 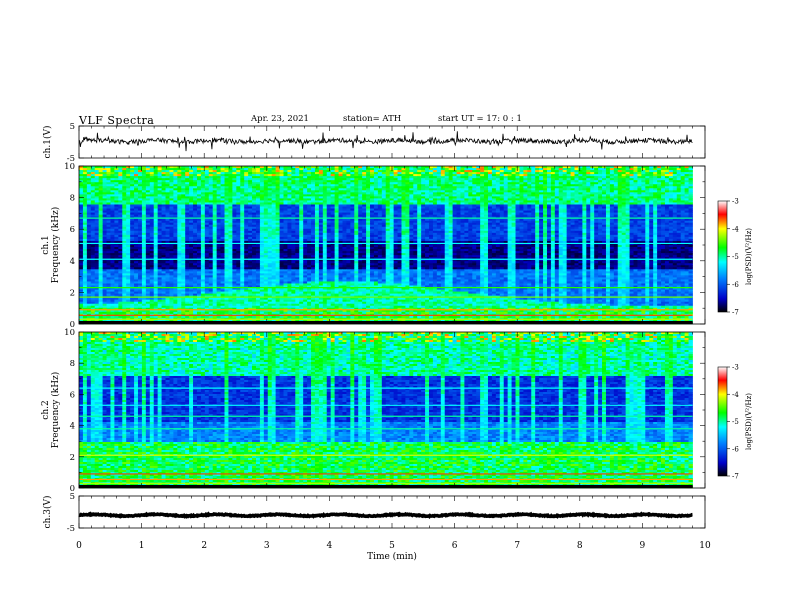 What do you see at coordinates (735, 257) in the screenshot?
I see `ch1-spectrogram-colorbar-tick-m5: -5` at bounding box center [735, 257].